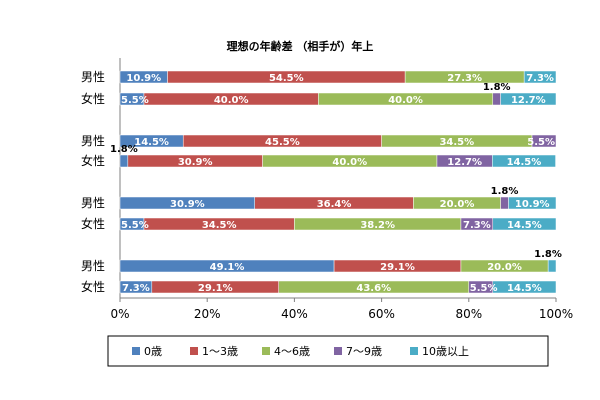 This screenshot has height=400, width=600. I want to click on x-tick-label: 80%, so click(468, 314).